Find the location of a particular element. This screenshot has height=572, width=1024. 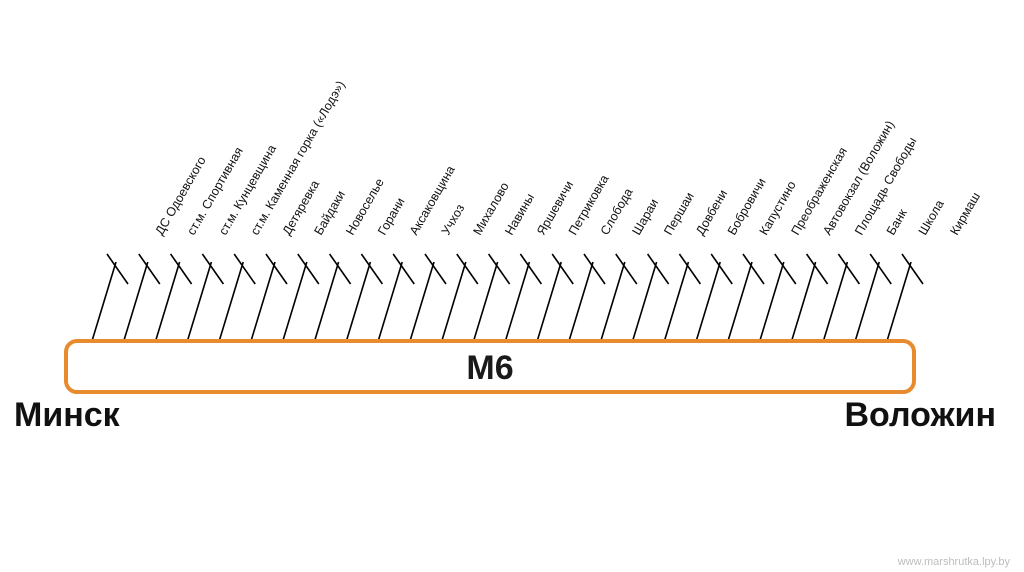

route-name: М6 is located at coordinates (489, 368).